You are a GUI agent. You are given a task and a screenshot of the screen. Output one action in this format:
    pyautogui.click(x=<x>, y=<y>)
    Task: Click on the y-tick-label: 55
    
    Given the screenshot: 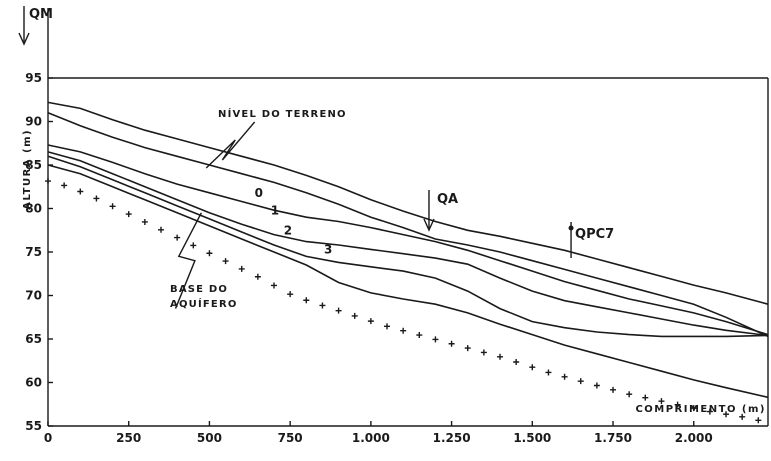 What is the action you would take?
    pyautogui.click(x=33, y=426)
    